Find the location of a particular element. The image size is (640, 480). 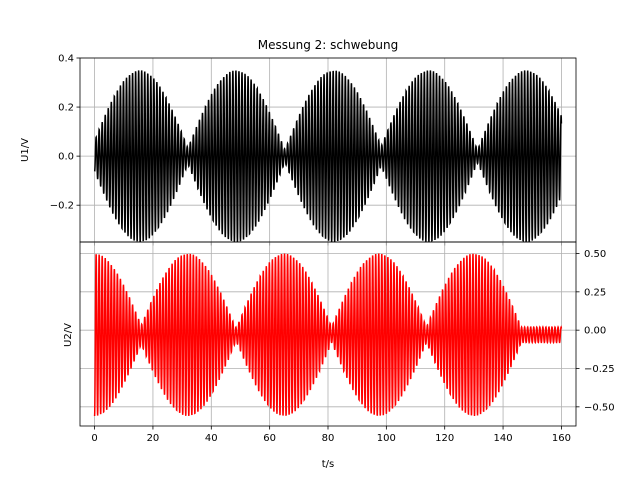

bottom-xtick-label: 160 is located at coordinates (561, 438).